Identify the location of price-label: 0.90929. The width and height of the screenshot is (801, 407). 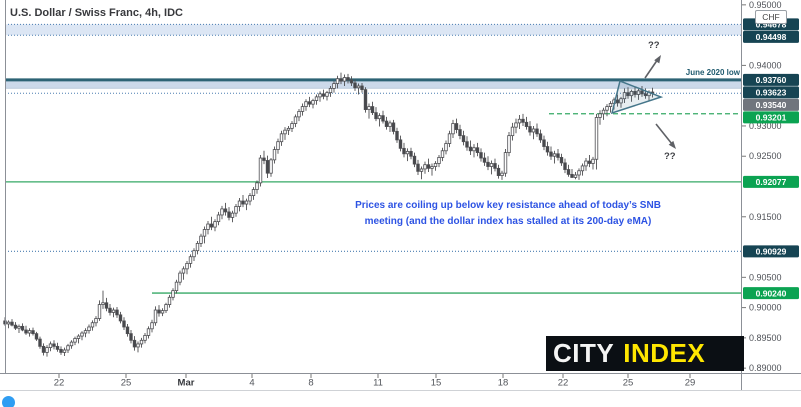
(771, 252).